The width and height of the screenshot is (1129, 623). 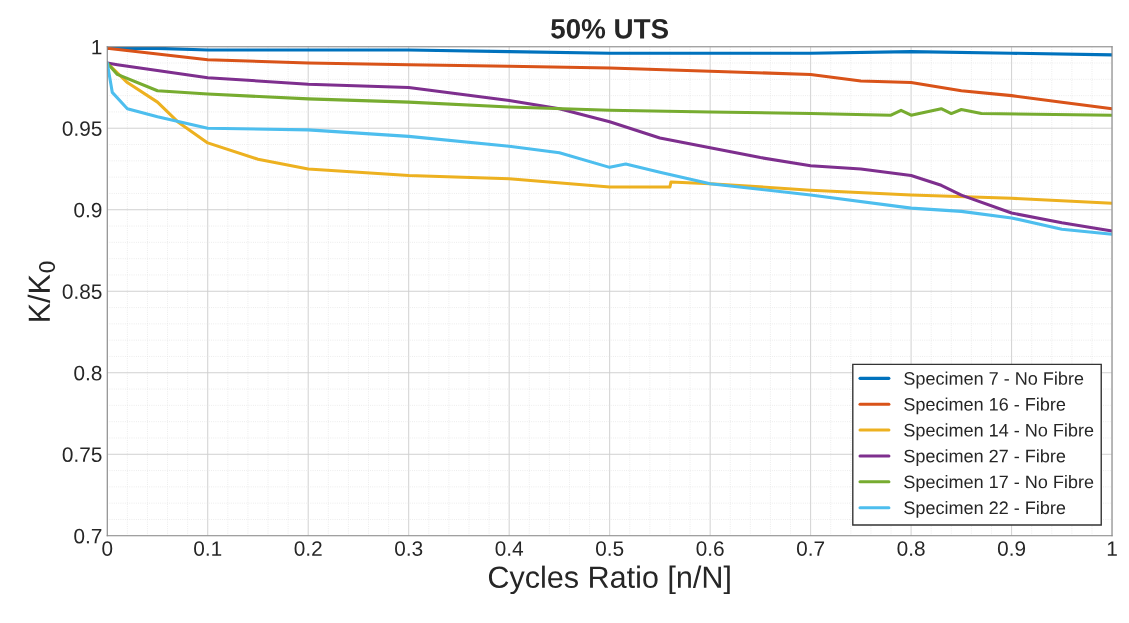 What do you see at coordinates (1011, 548) in the screenshot?
I see `x-tick-label: 0.9` at bounding box center [1011, 548].